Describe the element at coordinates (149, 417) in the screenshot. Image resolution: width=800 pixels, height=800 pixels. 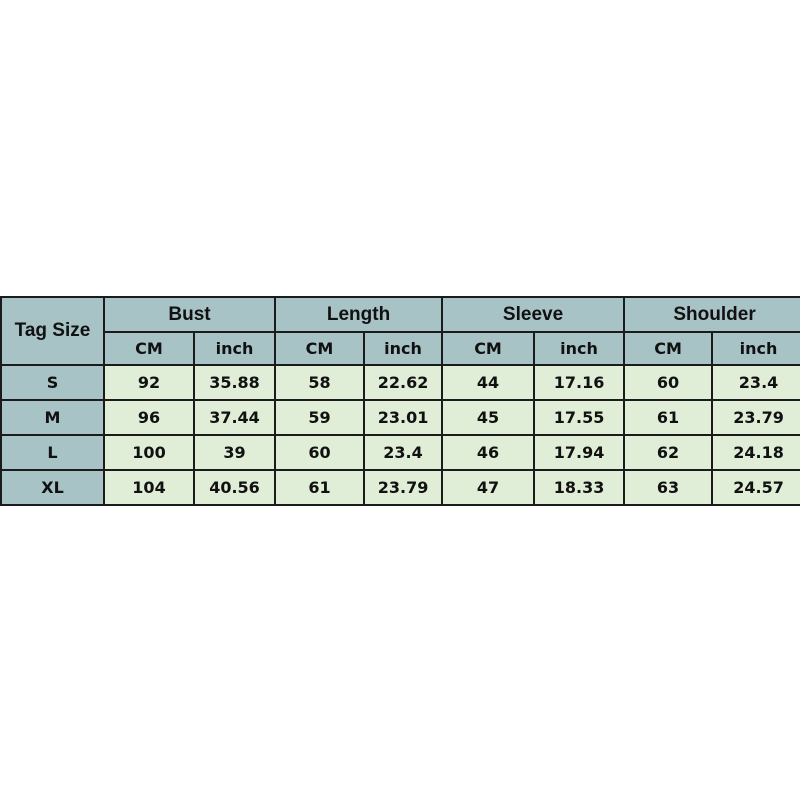
I see `cell-m-bust-cm: 96` at that location.